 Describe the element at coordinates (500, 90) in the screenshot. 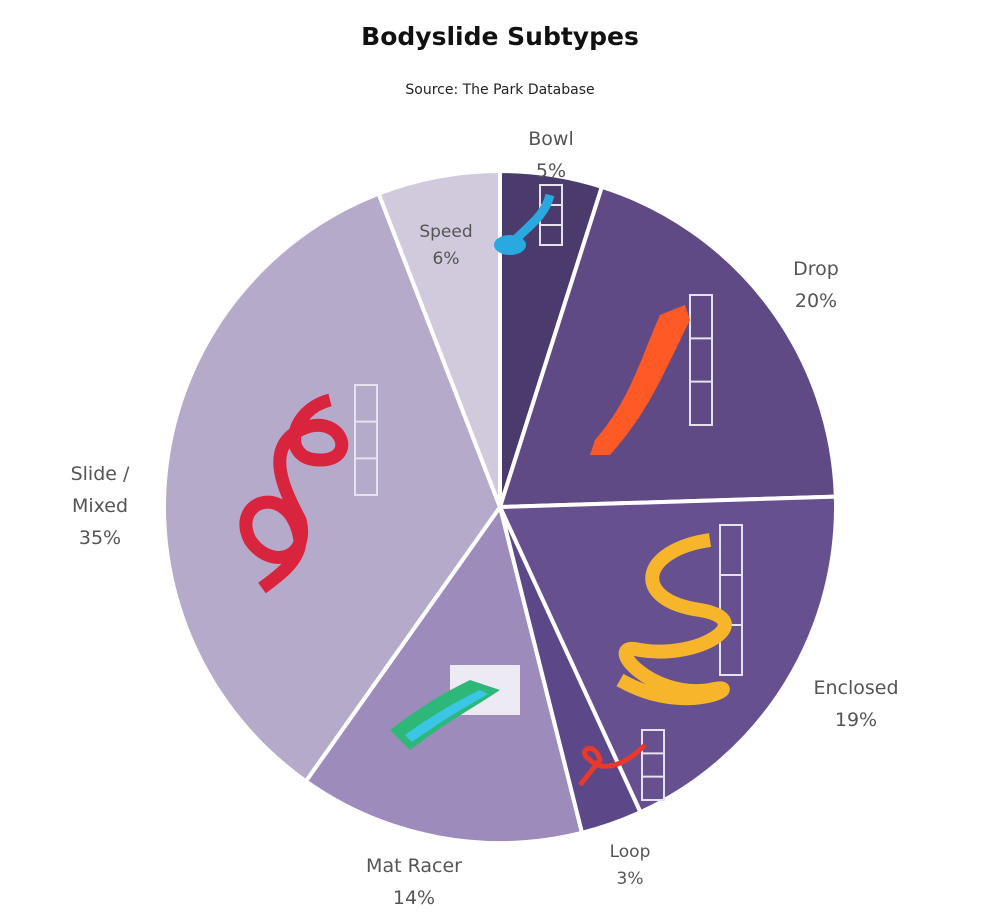

I see `chart-subtitle: Source: The Park Database` at that location.